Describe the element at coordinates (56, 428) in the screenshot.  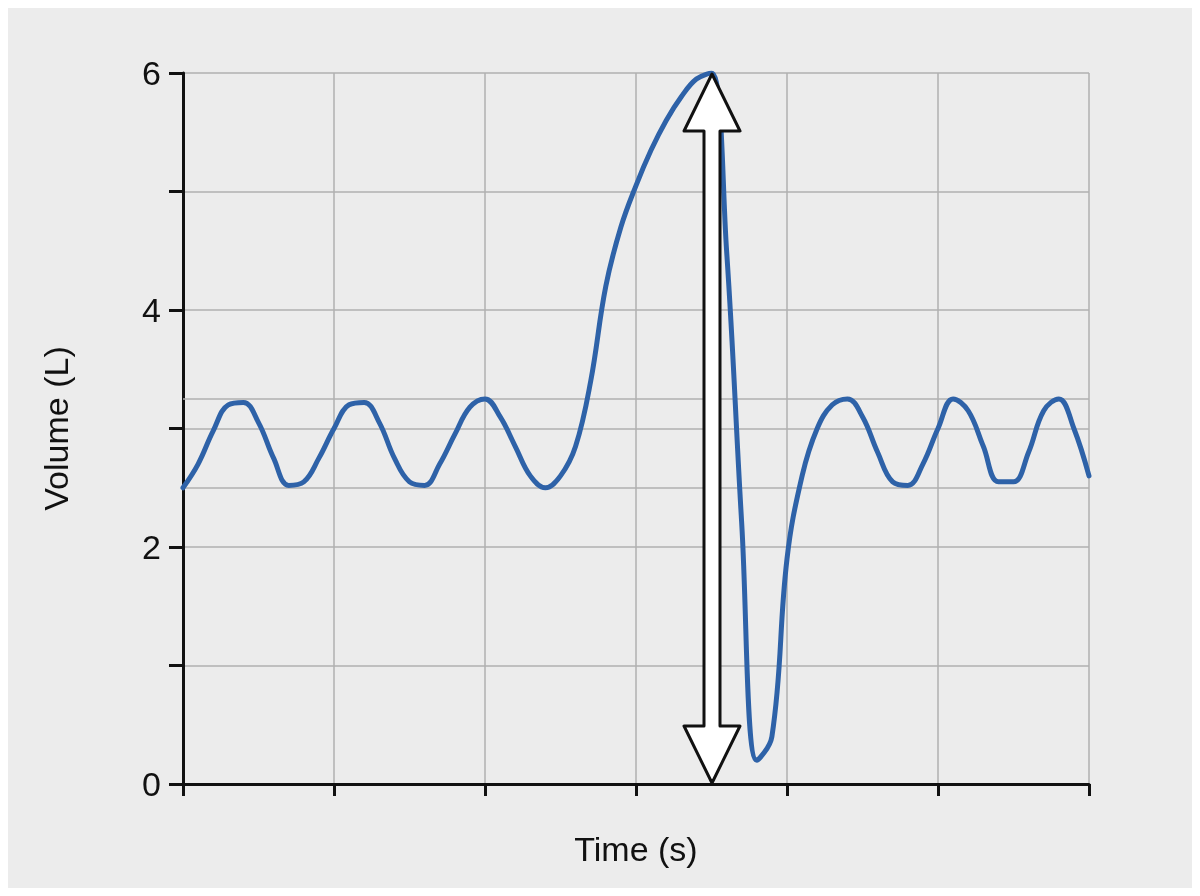
I see `y-axis-title: Volume (L)` at that location.